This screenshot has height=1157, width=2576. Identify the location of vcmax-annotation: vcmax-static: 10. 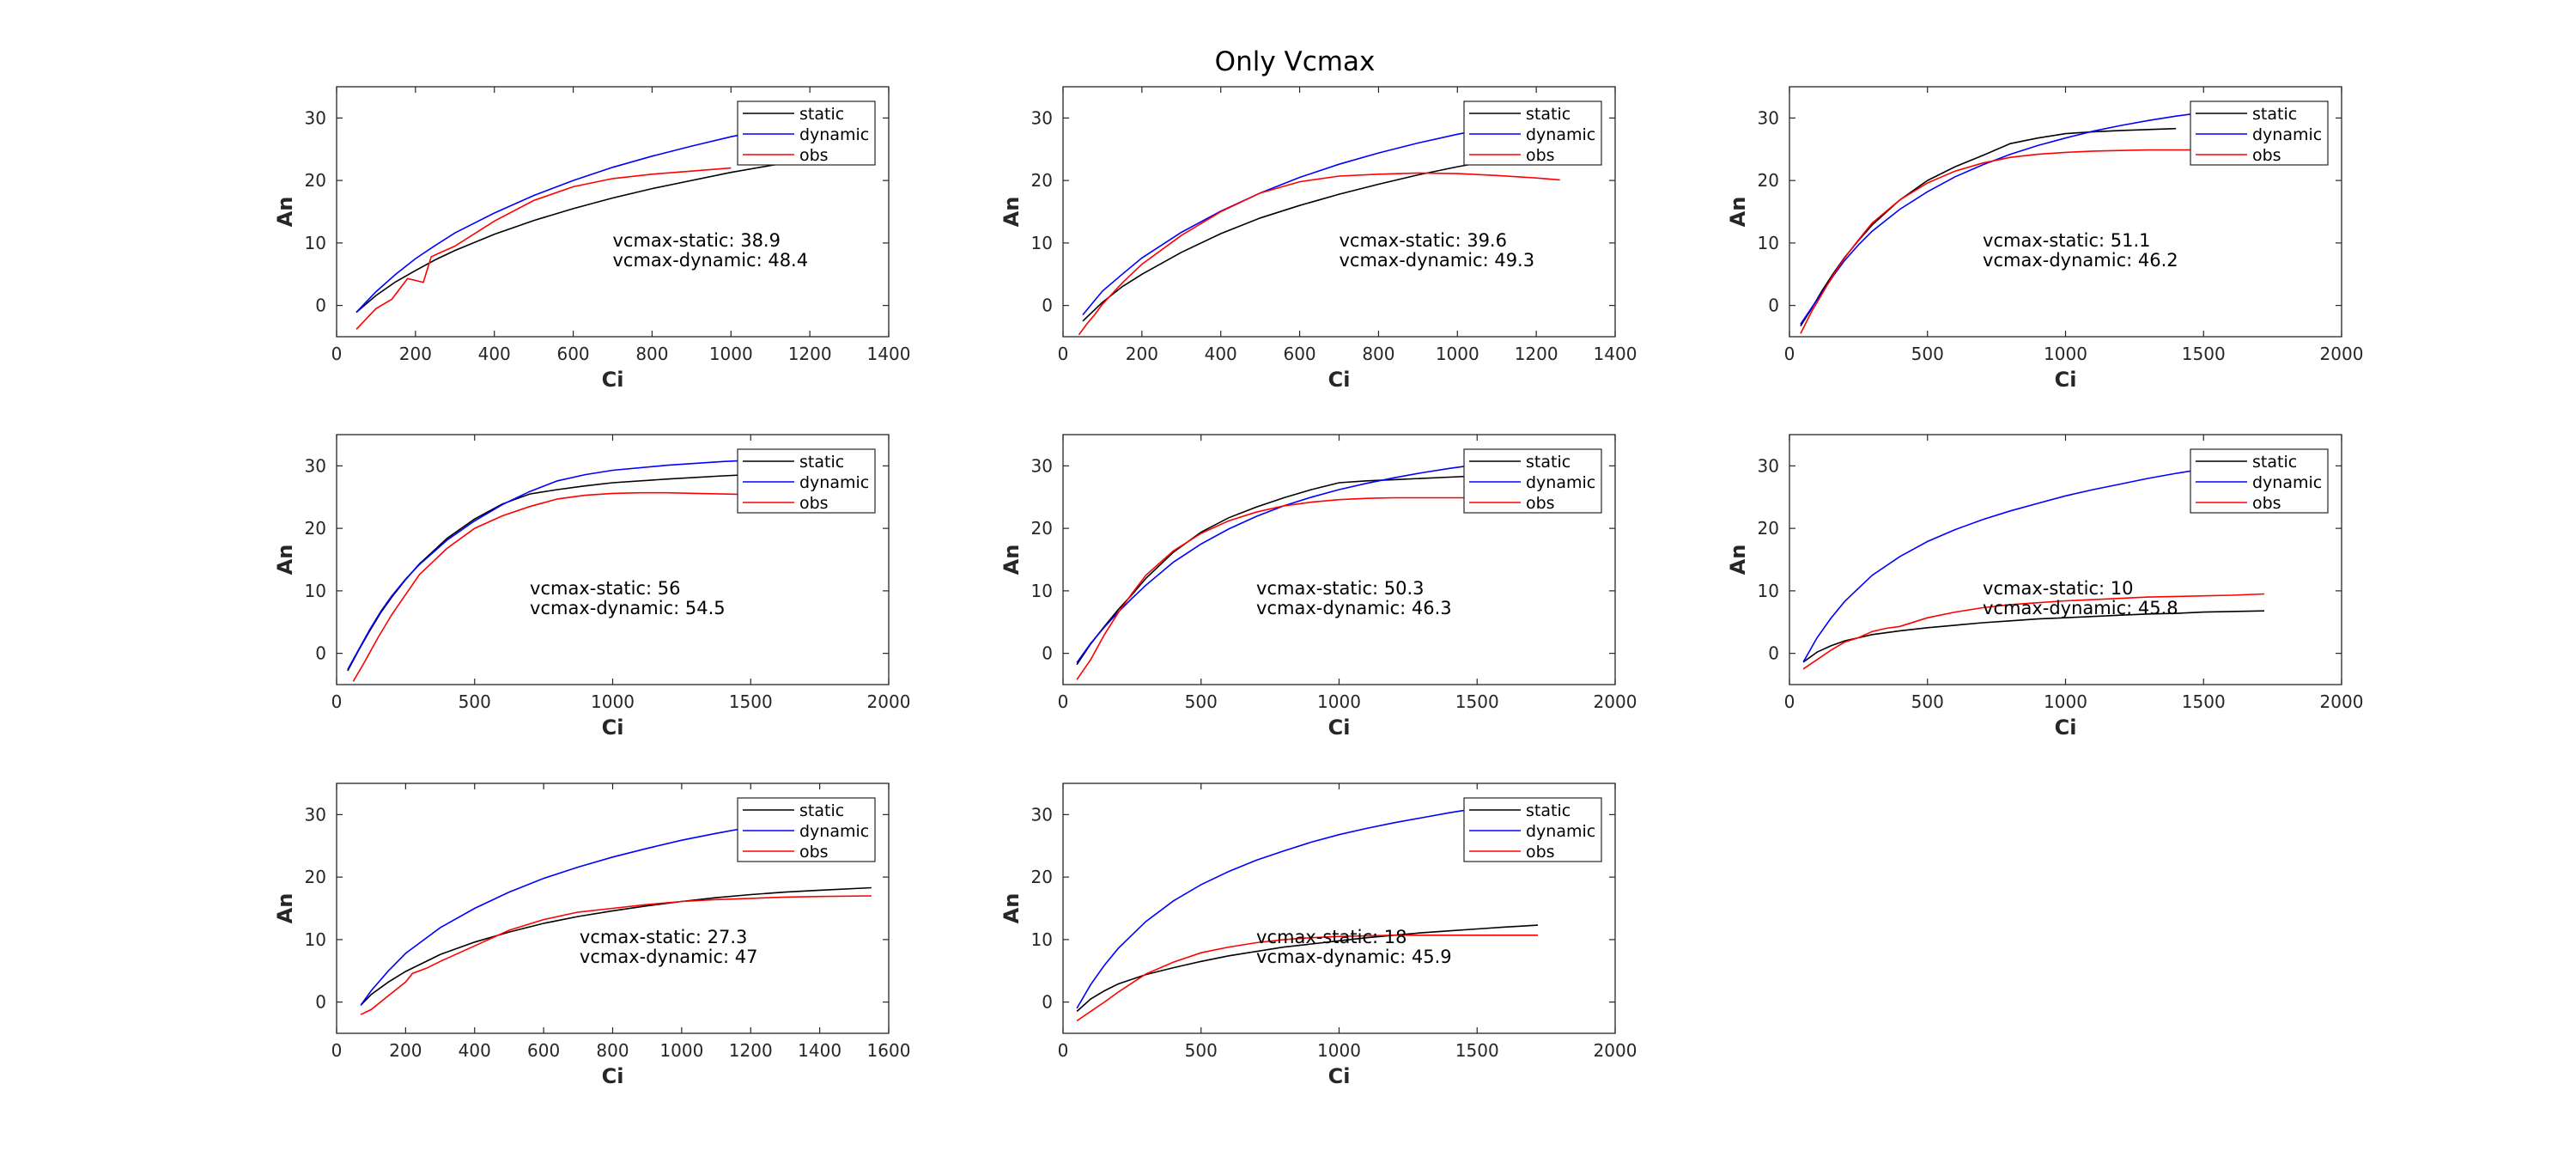
(2058, 589).